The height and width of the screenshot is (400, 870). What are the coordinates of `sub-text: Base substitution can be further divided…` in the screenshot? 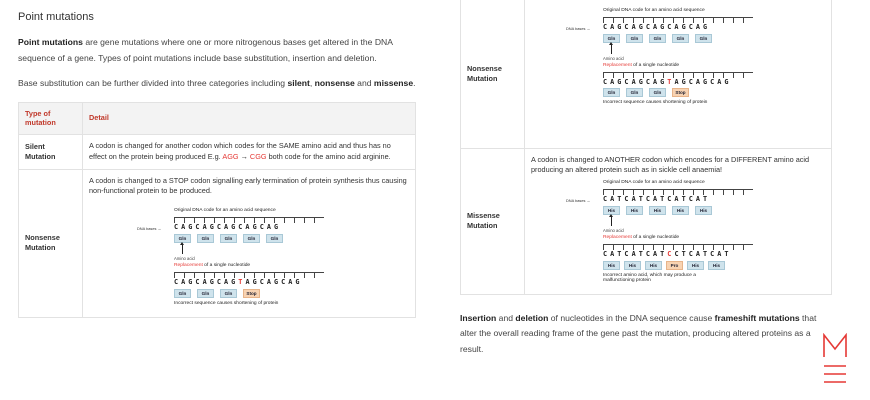 It's located at (153, 82).